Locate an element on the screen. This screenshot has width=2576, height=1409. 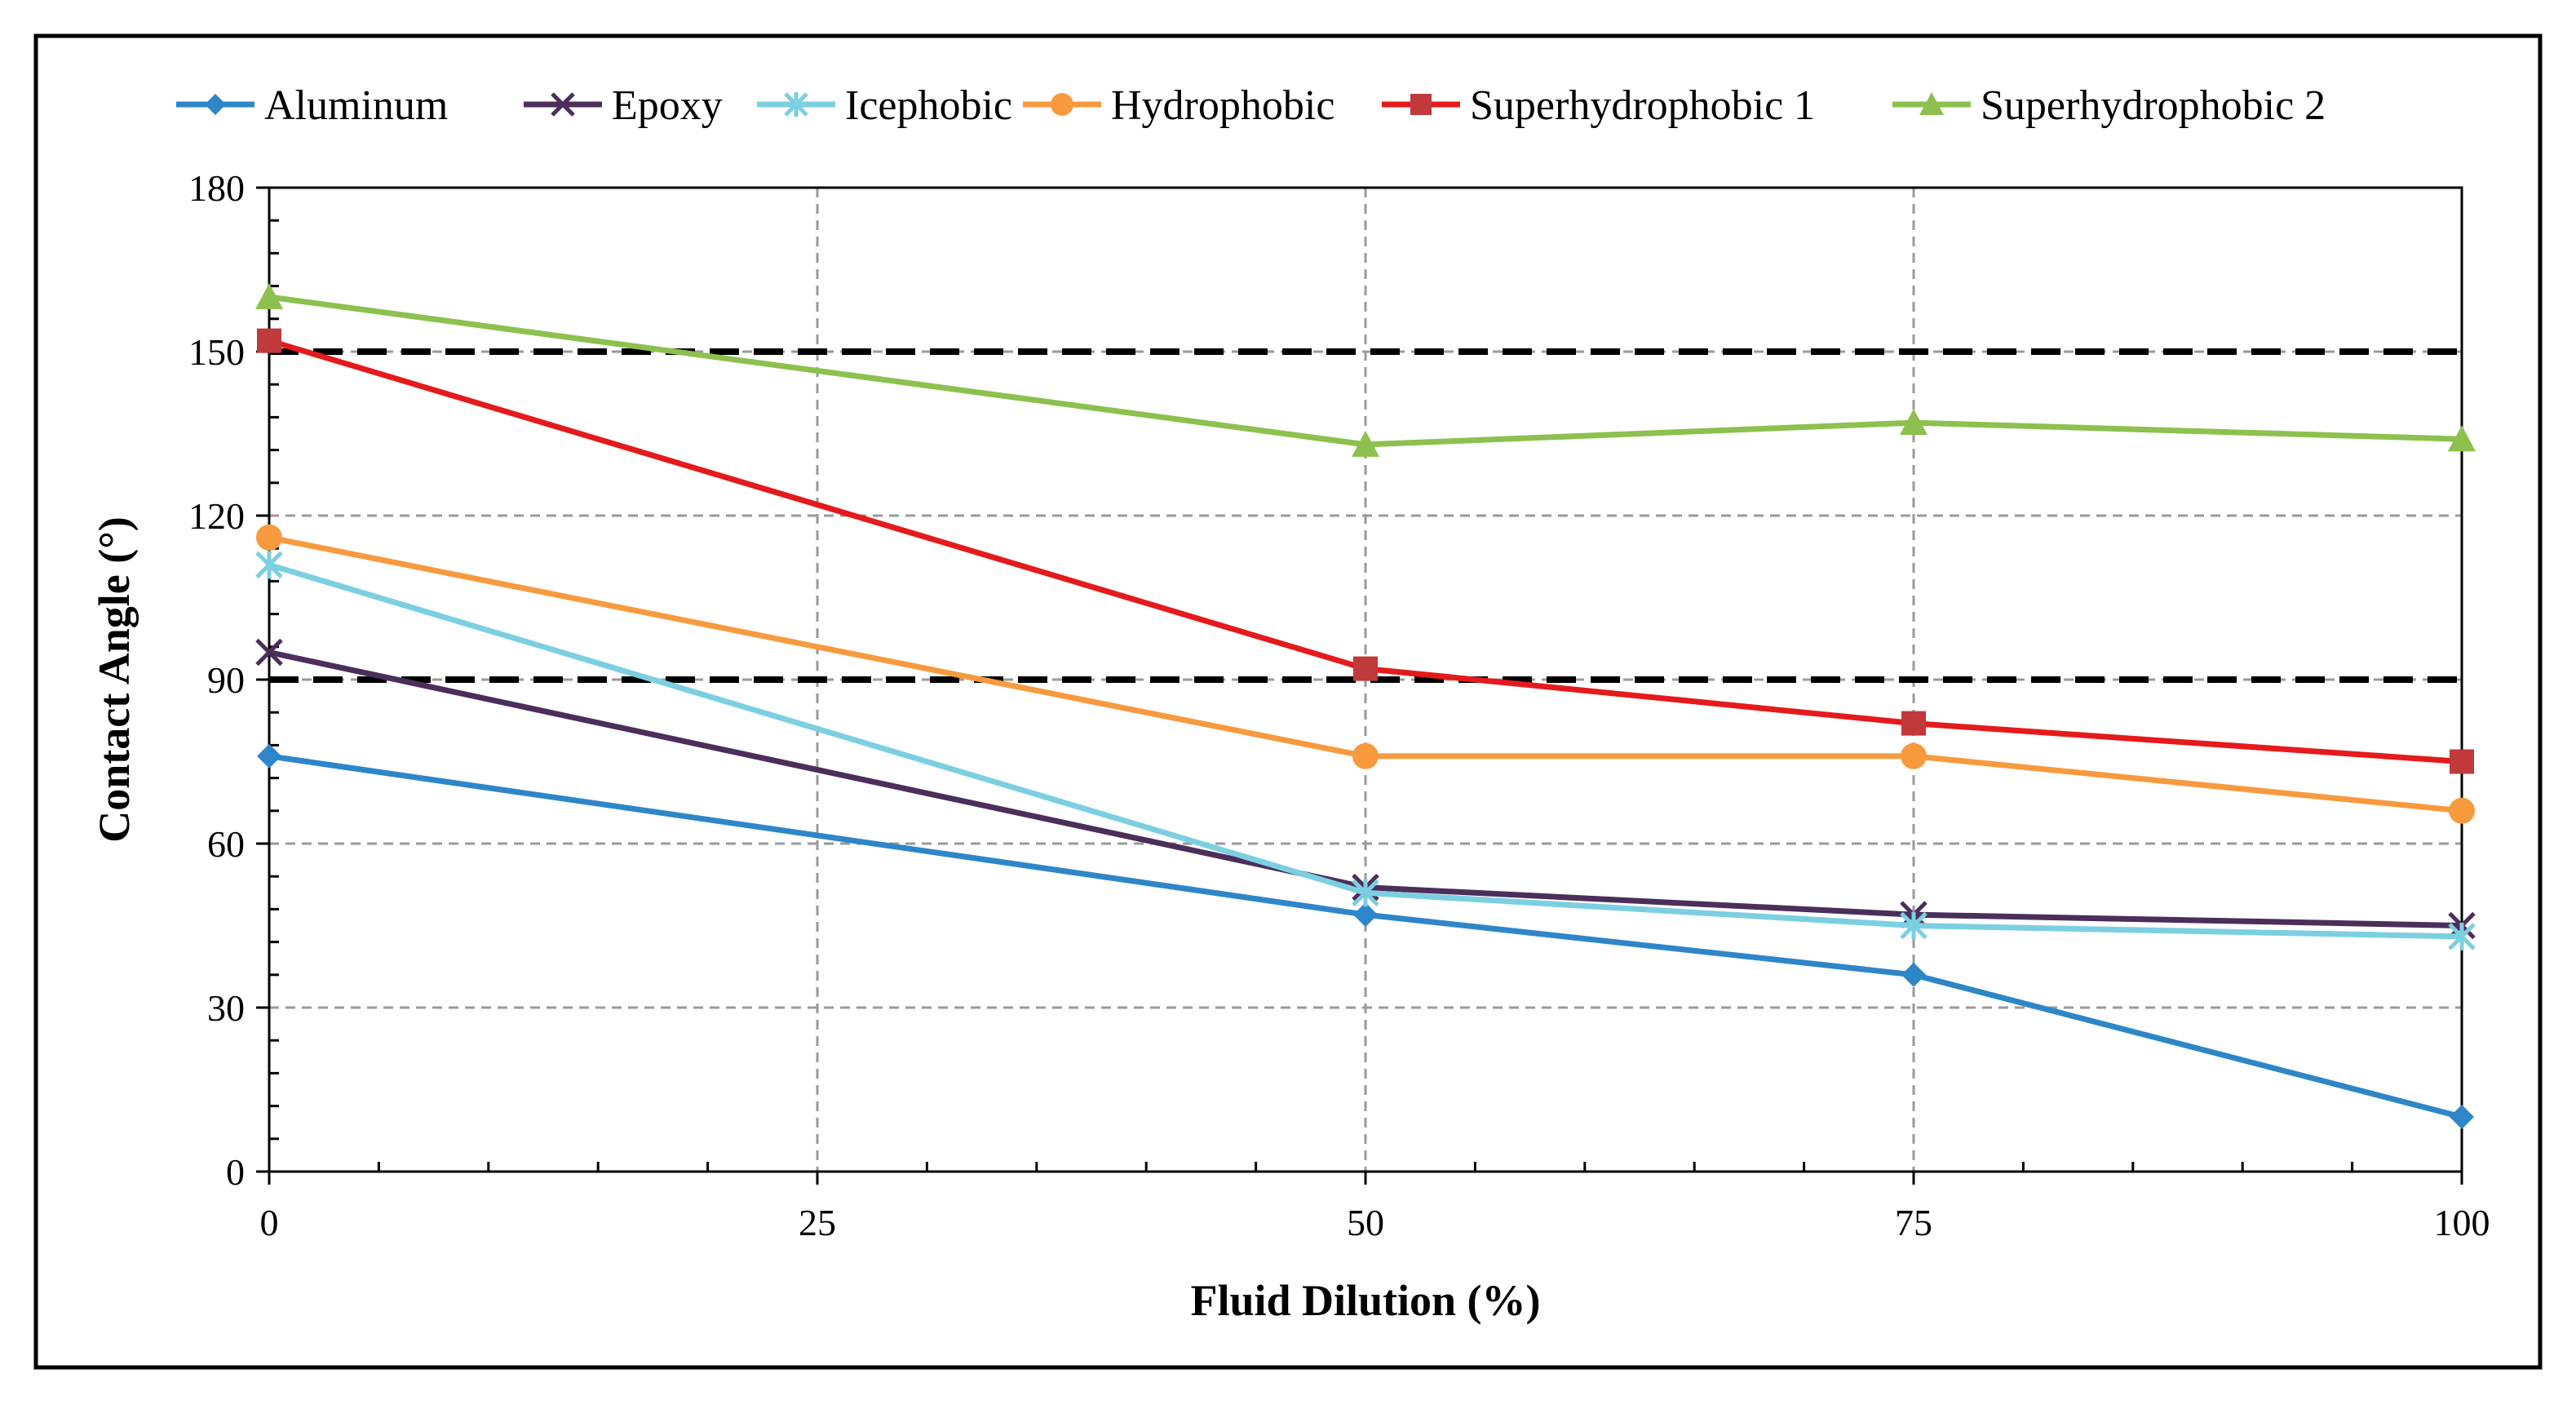
legend-item: Icephobic is located at coordinates (884, 105).